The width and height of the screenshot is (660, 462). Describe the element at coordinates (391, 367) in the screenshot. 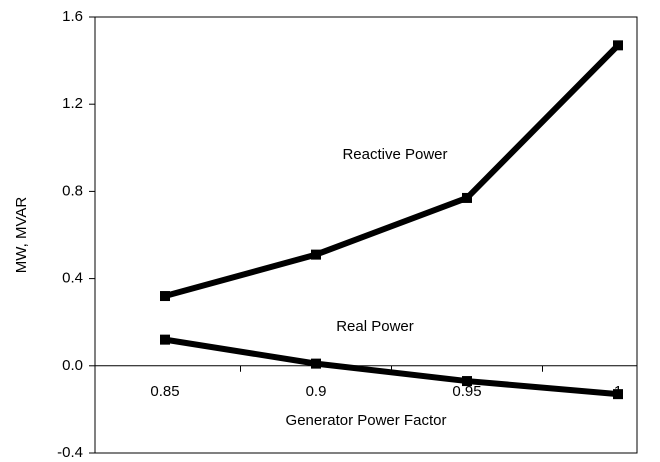

I see `series-line` at that location.